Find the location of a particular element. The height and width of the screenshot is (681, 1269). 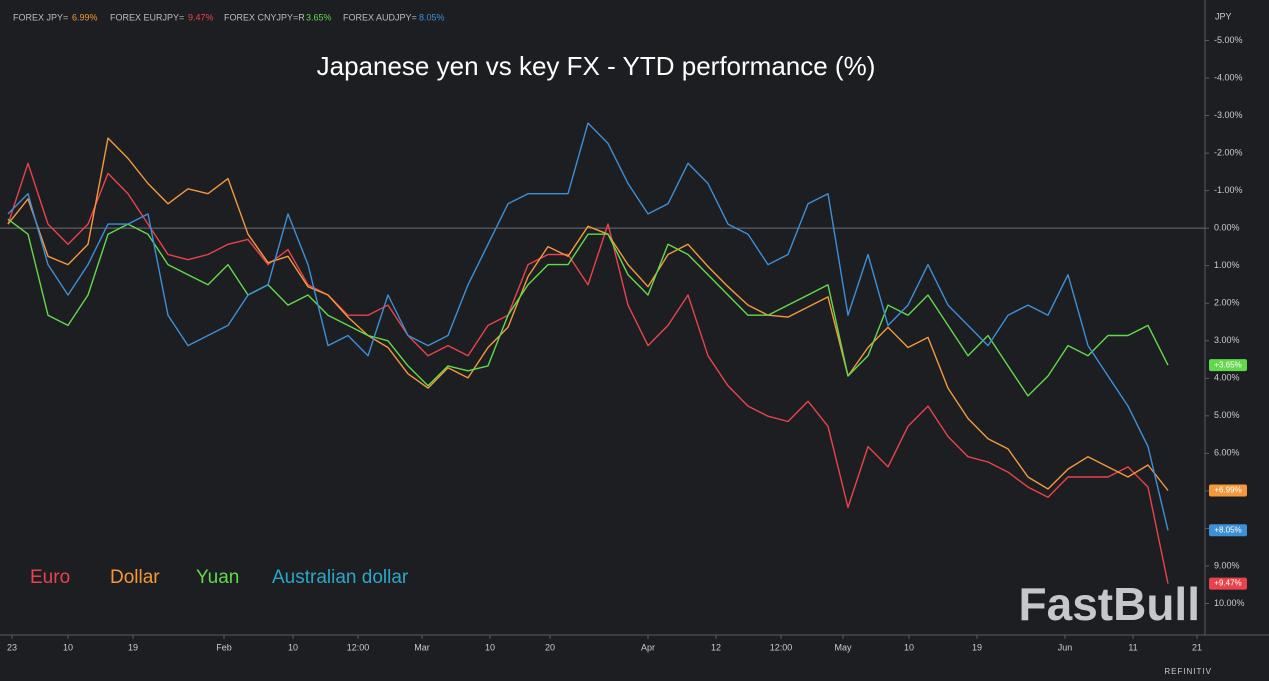

last-value-label: +6.99% is located at coordinates (1227, 490).